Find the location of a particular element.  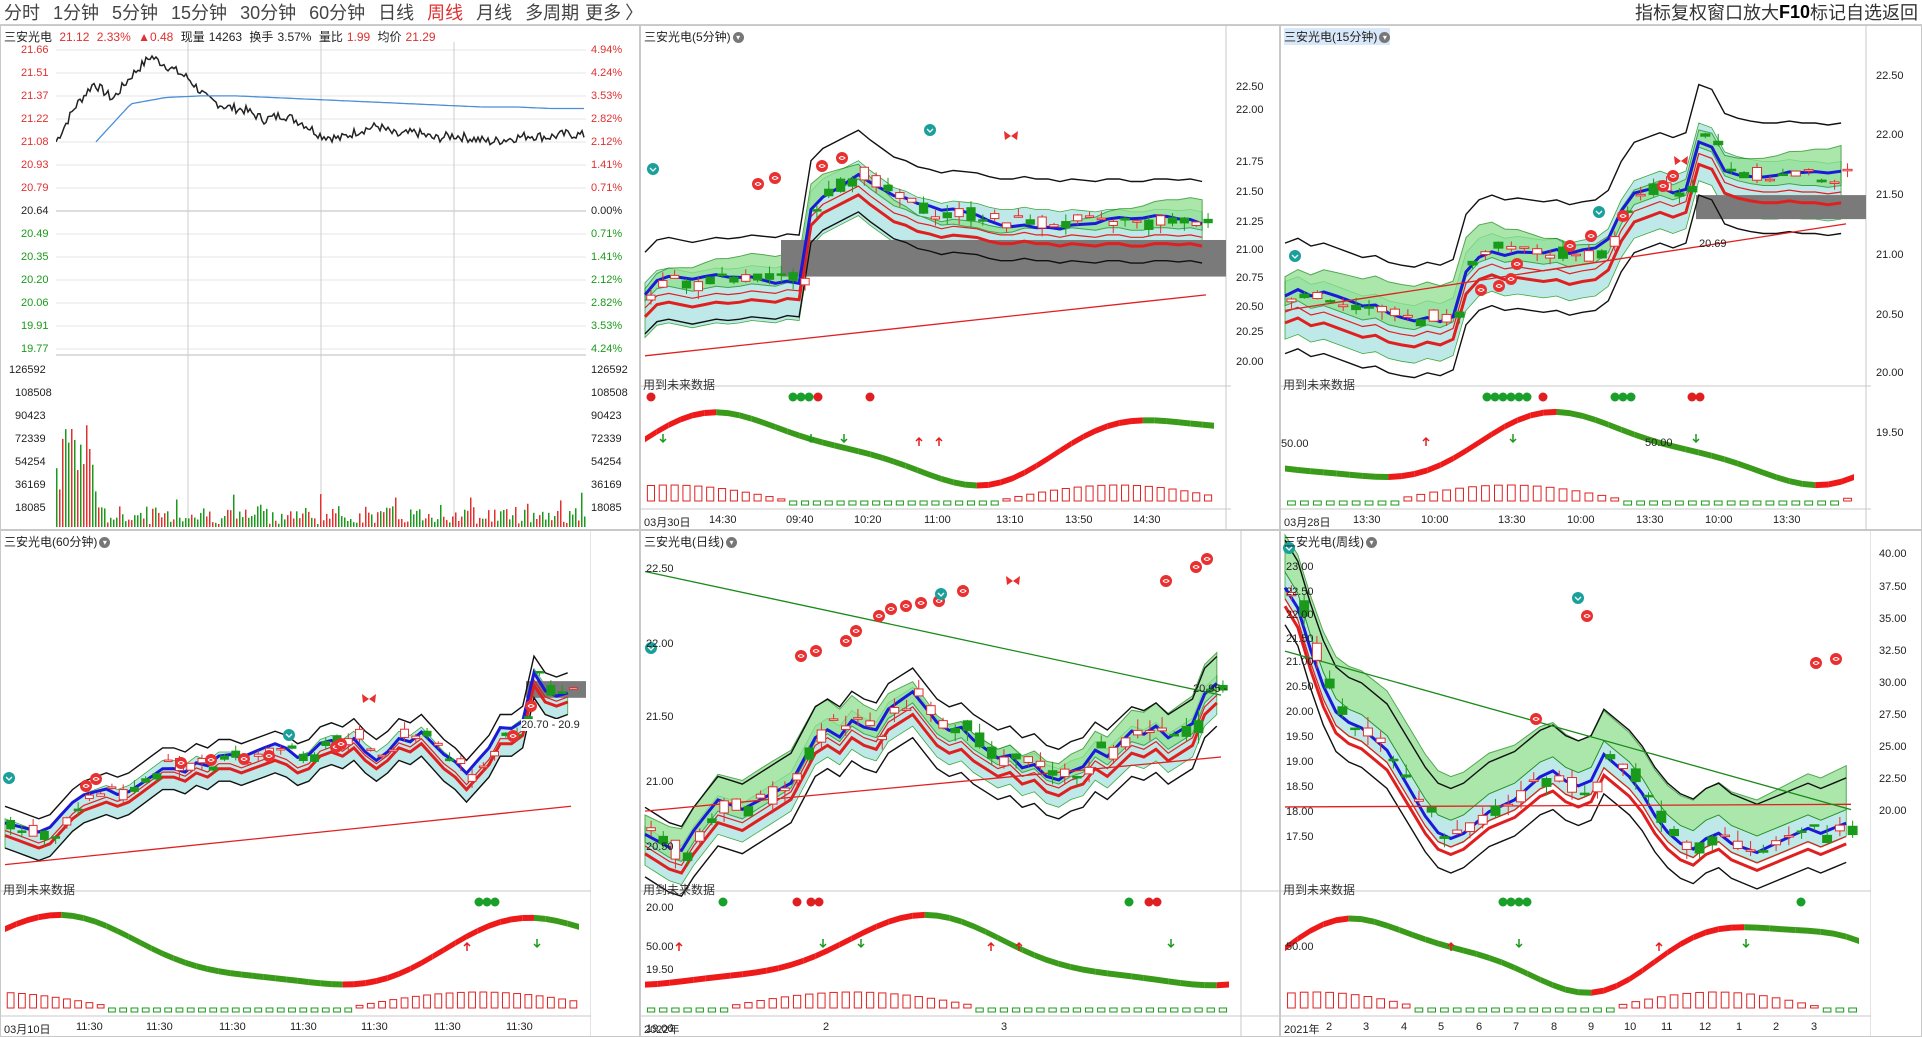

kline-chart-15min is located at coordinates (1576, 278).